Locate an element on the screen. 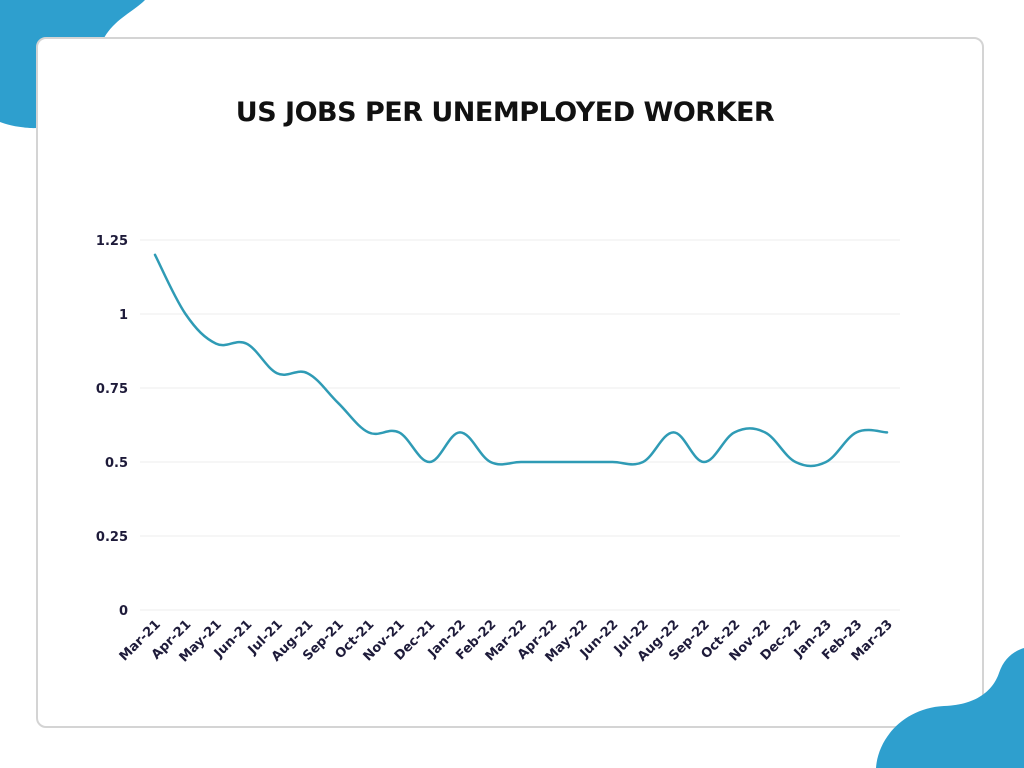 The image size is (1024, 768). y-tick-label: 0.75 is located at coordinates (112, 389).